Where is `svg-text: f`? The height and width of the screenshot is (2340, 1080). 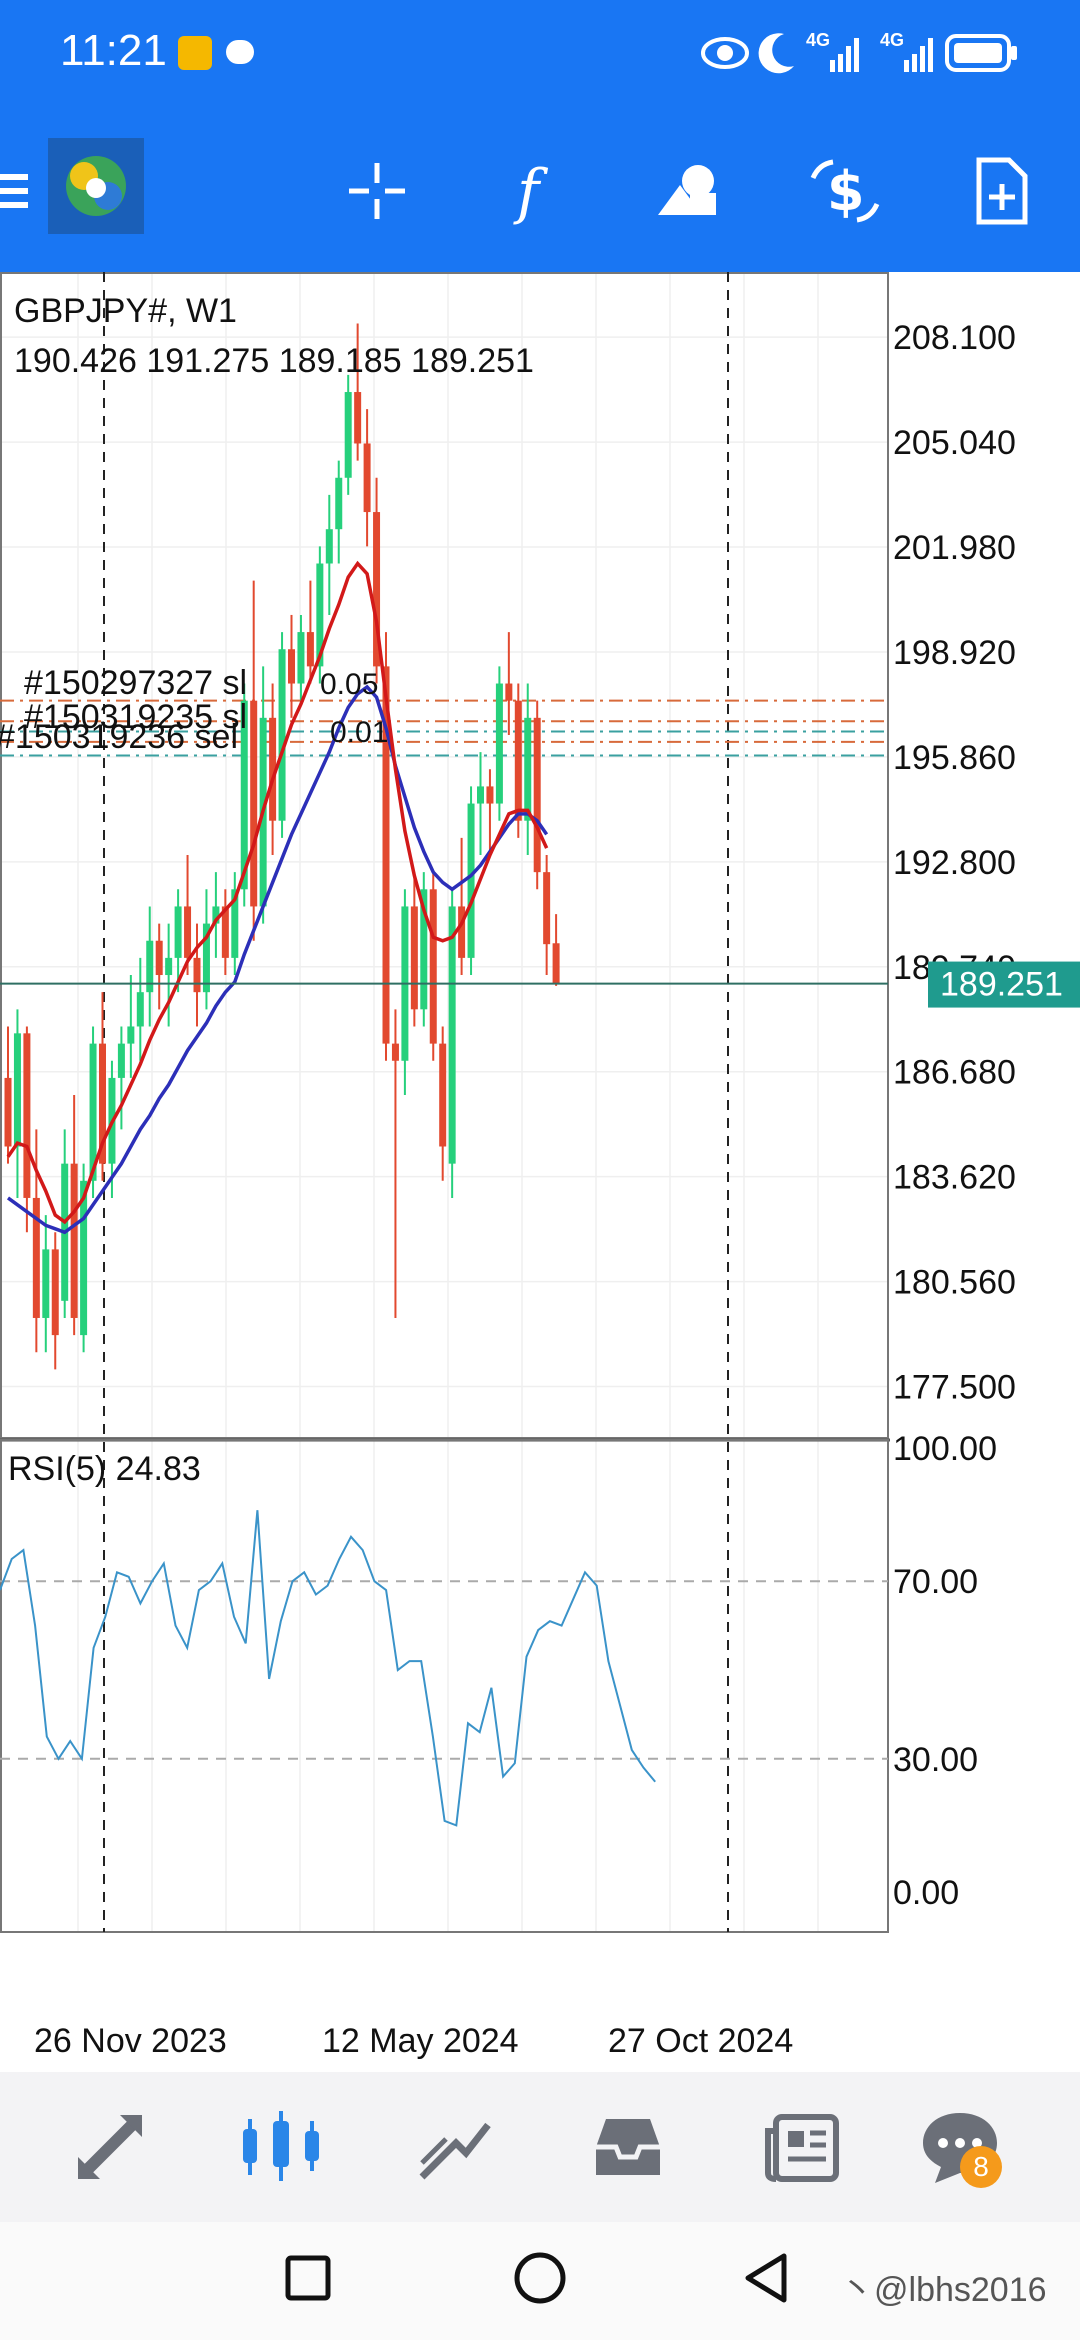
svg-text: f is located at coordinates (531, 191).